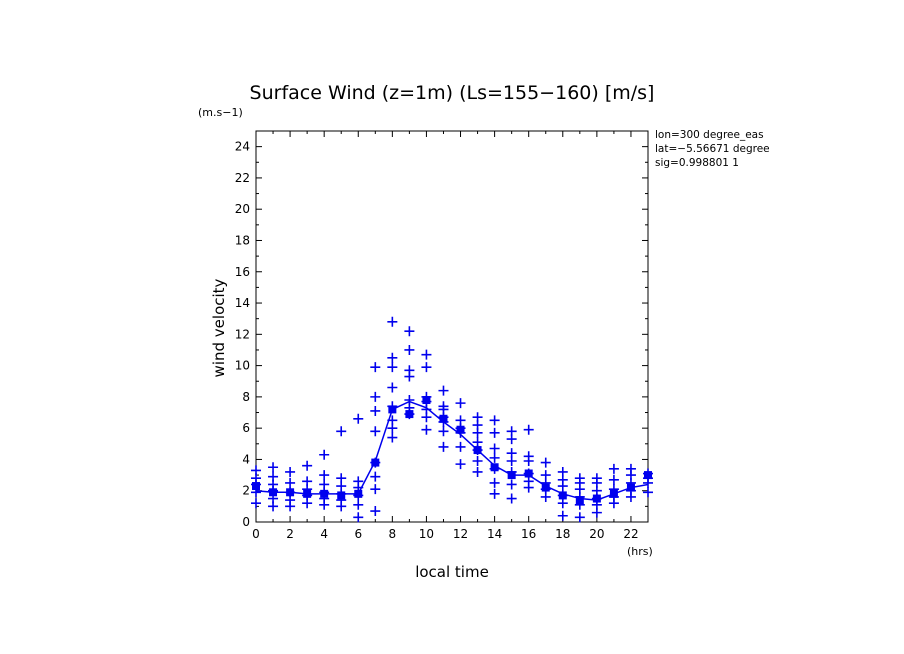  I want to click on x-tick-label: 0, so click(256, 534).